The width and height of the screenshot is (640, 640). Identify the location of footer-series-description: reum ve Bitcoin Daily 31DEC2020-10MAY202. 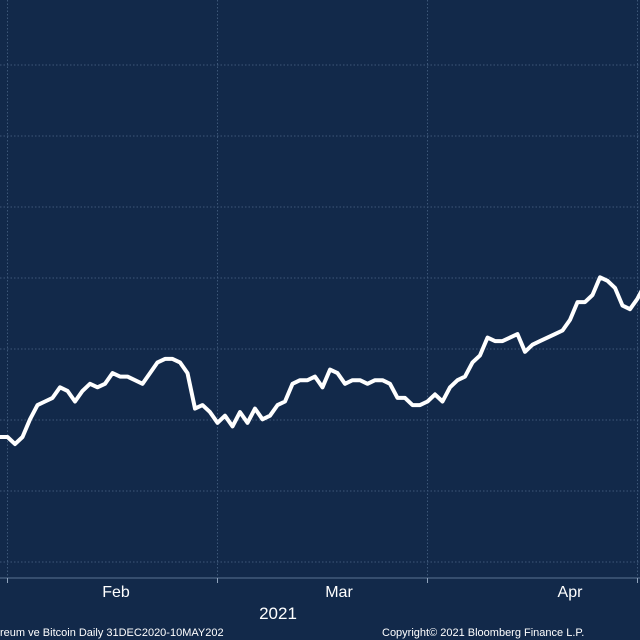
(112, 633).